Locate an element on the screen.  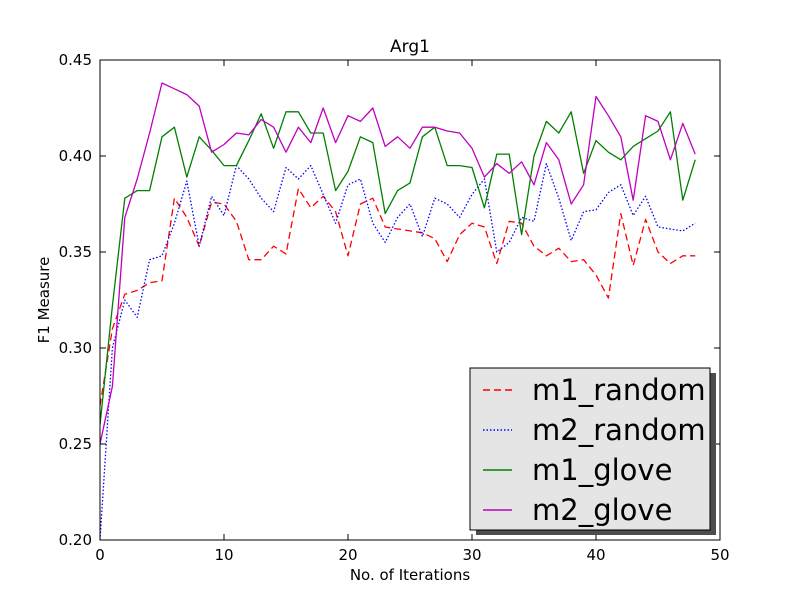
legend-label-m2-random: m2_random is located at coordinates (619, 430).